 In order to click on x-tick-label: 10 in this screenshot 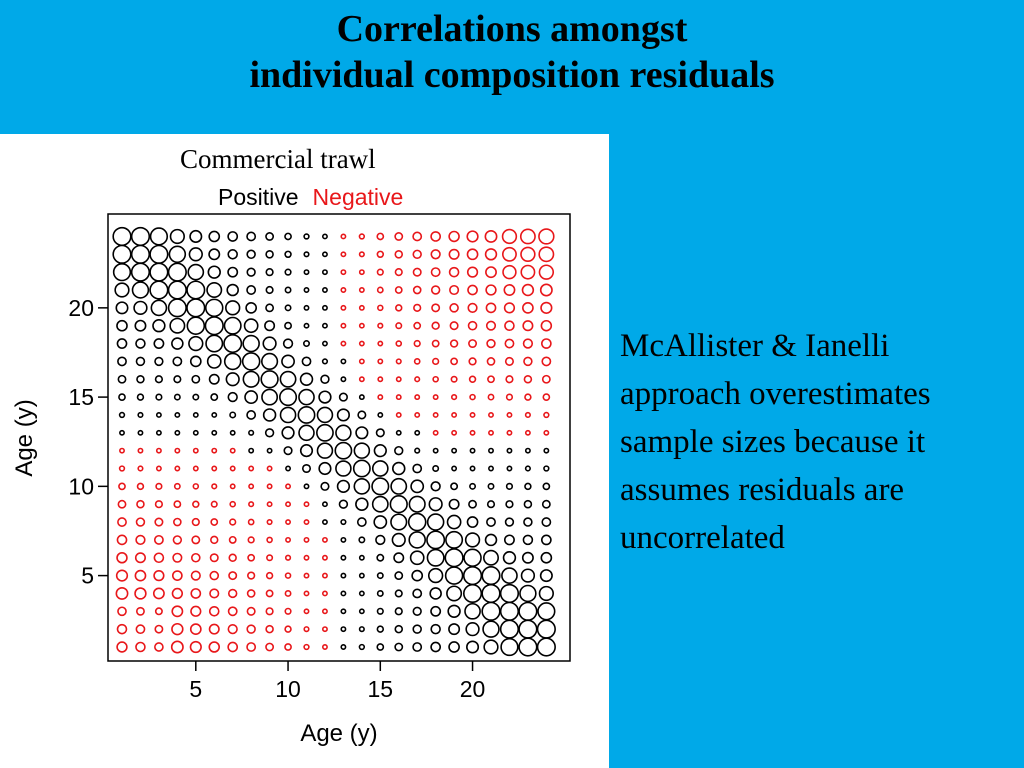, I will do `click(288, 689)`.